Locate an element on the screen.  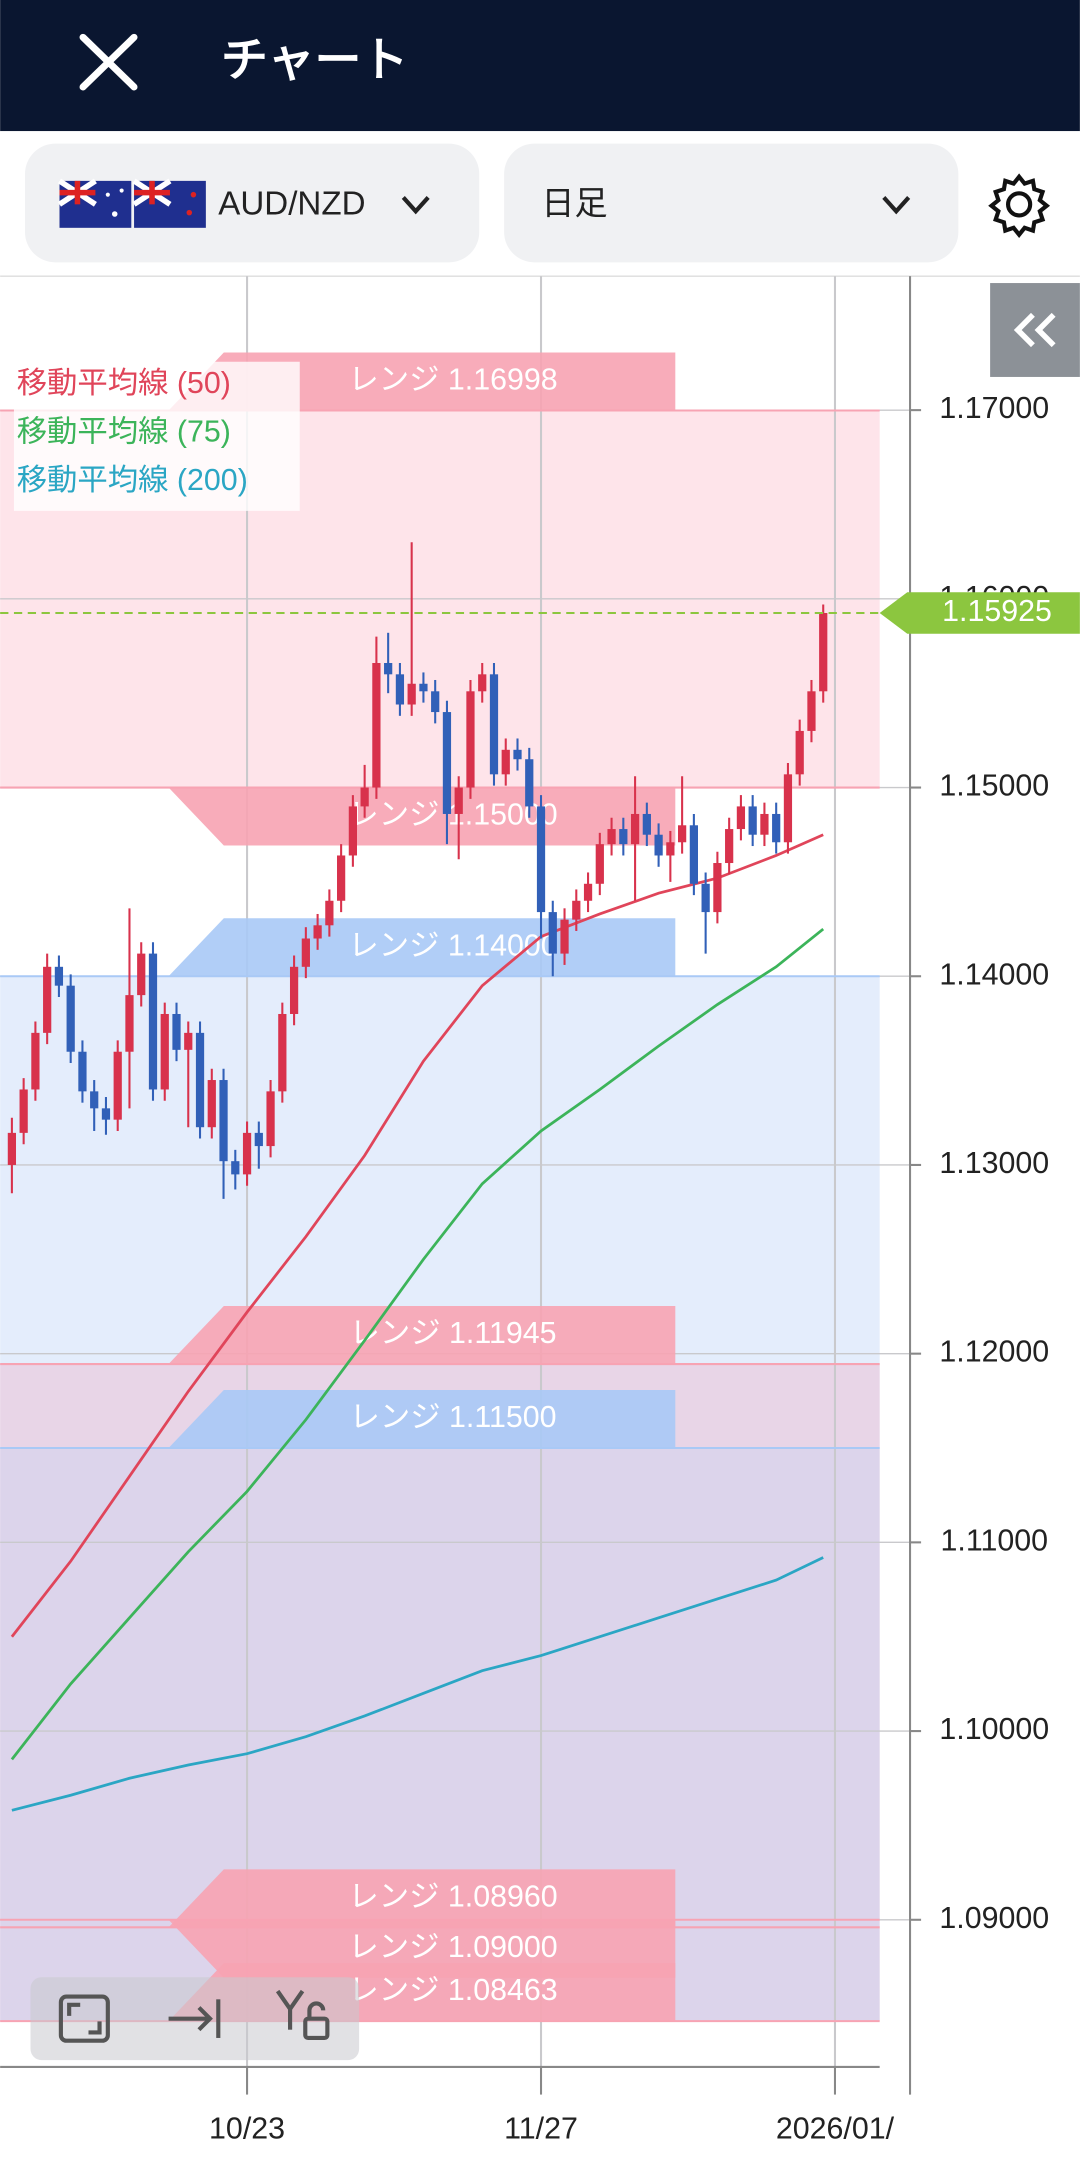
x-tick-label: 2026/01/ is located at coordinates (835, 2128).